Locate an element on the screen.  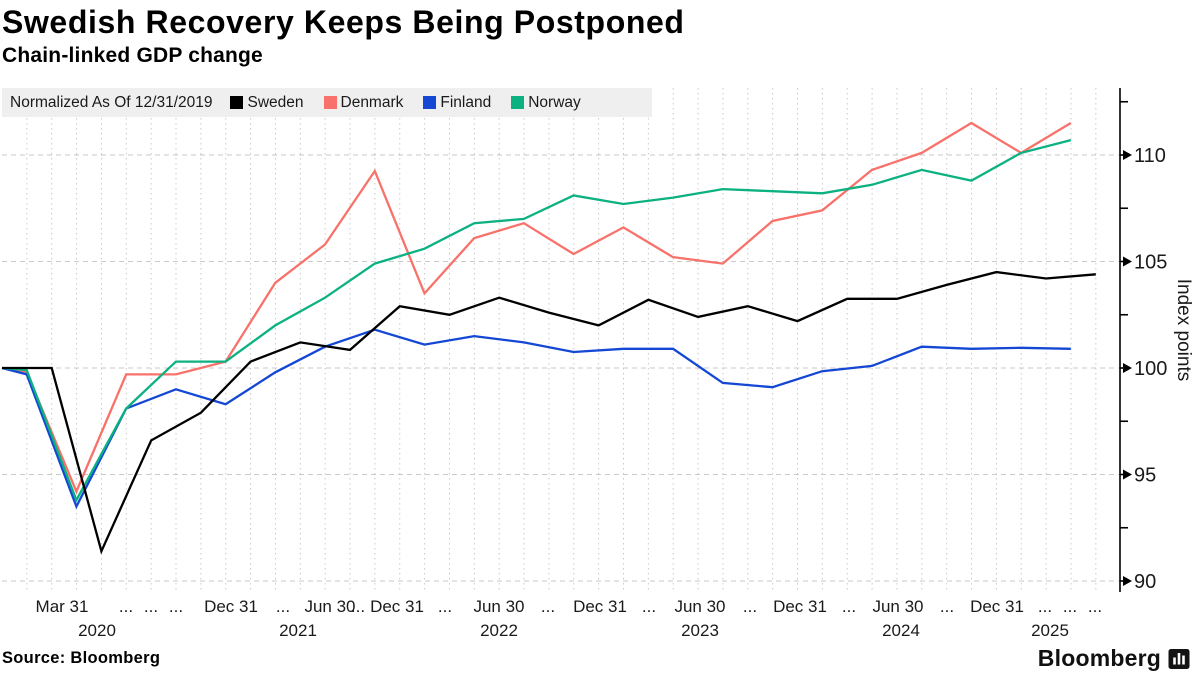
y-tick-label: 105 is located at coordinates (1150, 263).